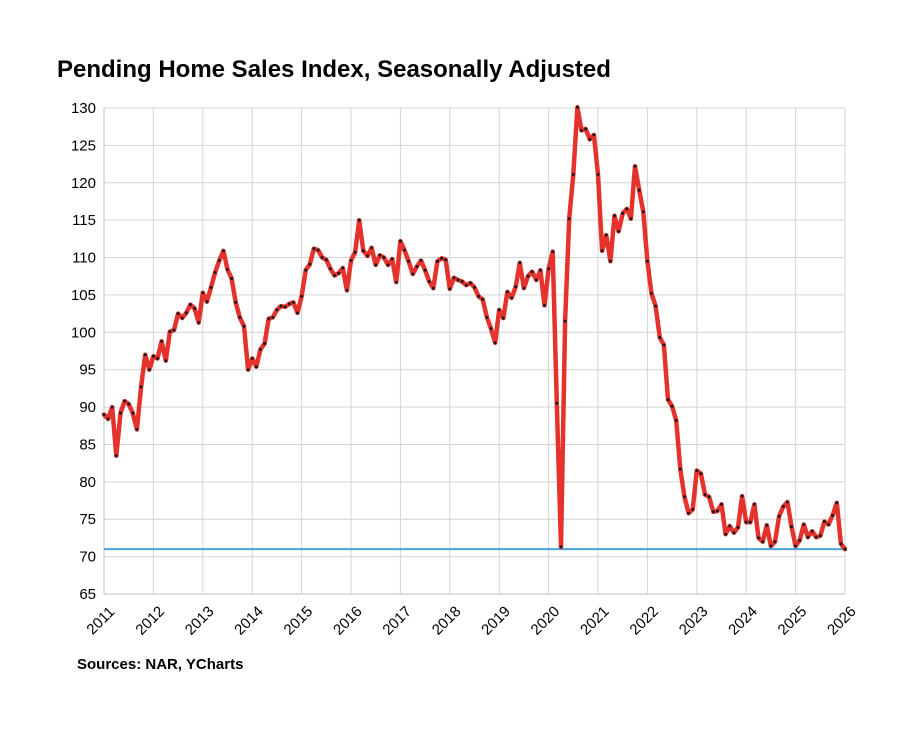 The image size is (900, 755). What do you see at coordinates (83, 108) in the screenshot?
I see `y-tick-label: 130` at bounding box center [83, 108].